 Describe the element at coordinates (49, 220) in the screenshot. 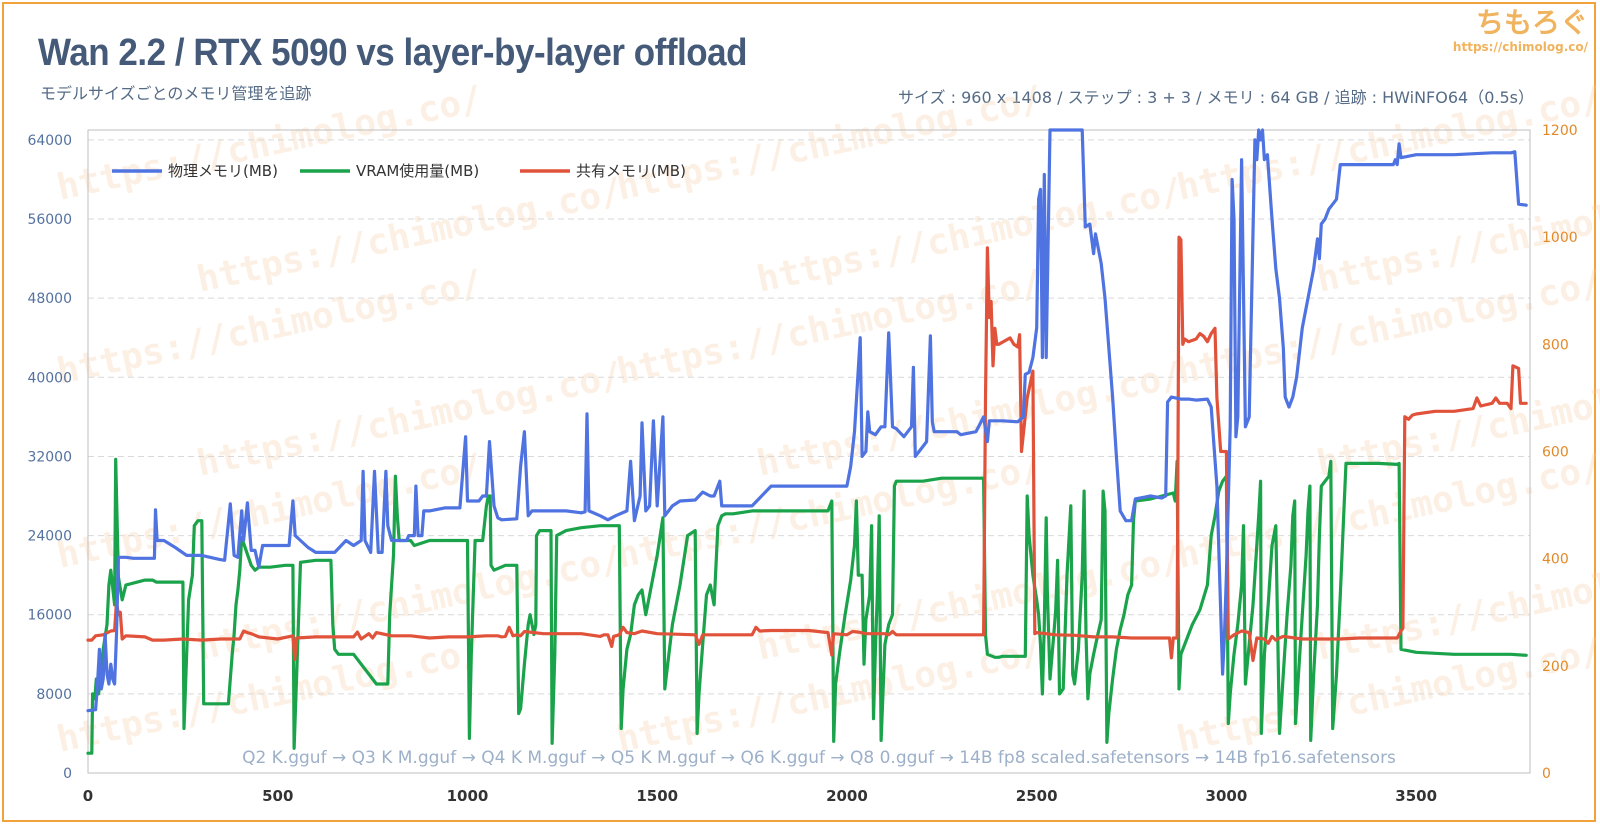

I see `y-left-tick-label: 56000` at that location.